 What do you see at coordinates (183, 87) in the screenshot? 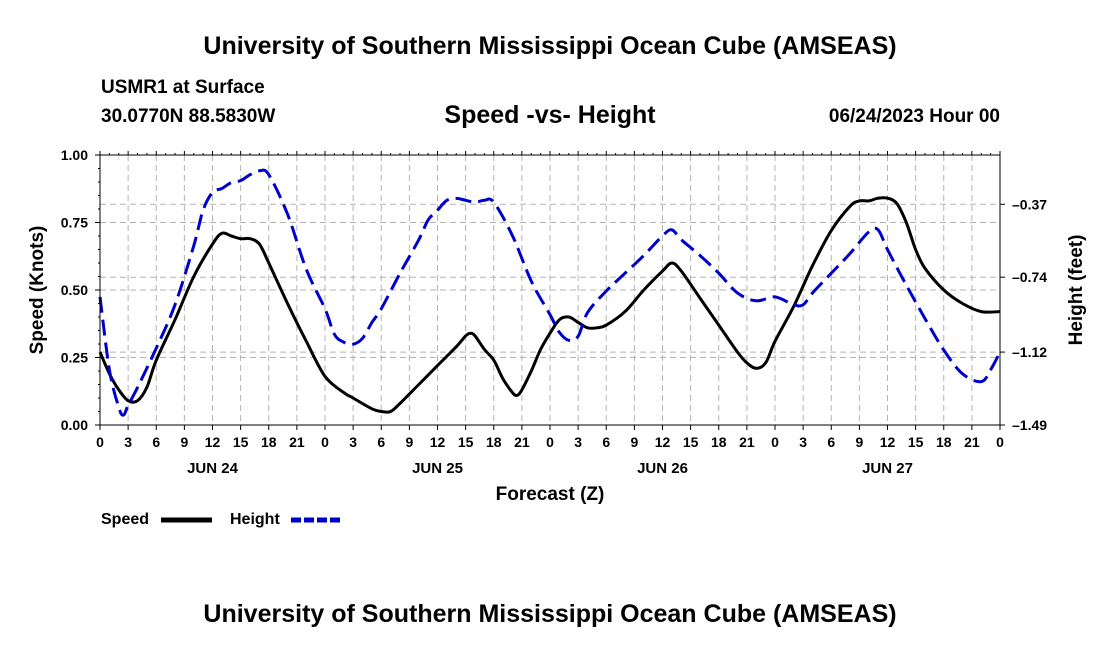
I see `station-label: USMR1 at Surface` at bounding box center [183, 87].